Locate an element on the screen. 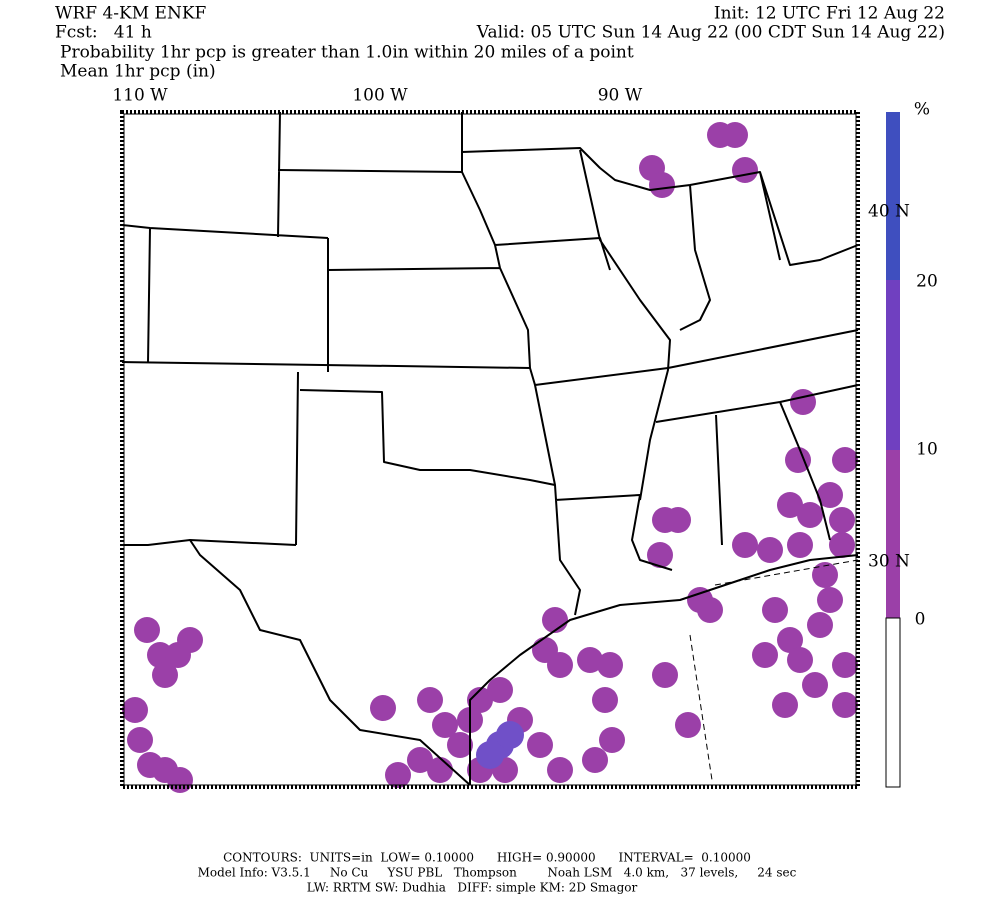 The width and height of the screenshot is (1000, 900). lon-label: 110 W is located at coordinates (140, 96).